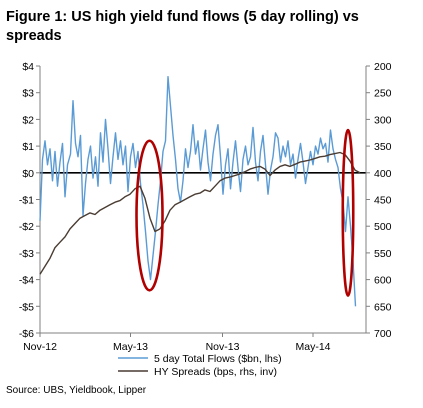 This screenshot has height=408, width=423. What do you see at coordinates (383, 67) in the screenshot?
I see `right-axis-tick-label: 200` at bounding box center [383, 67].